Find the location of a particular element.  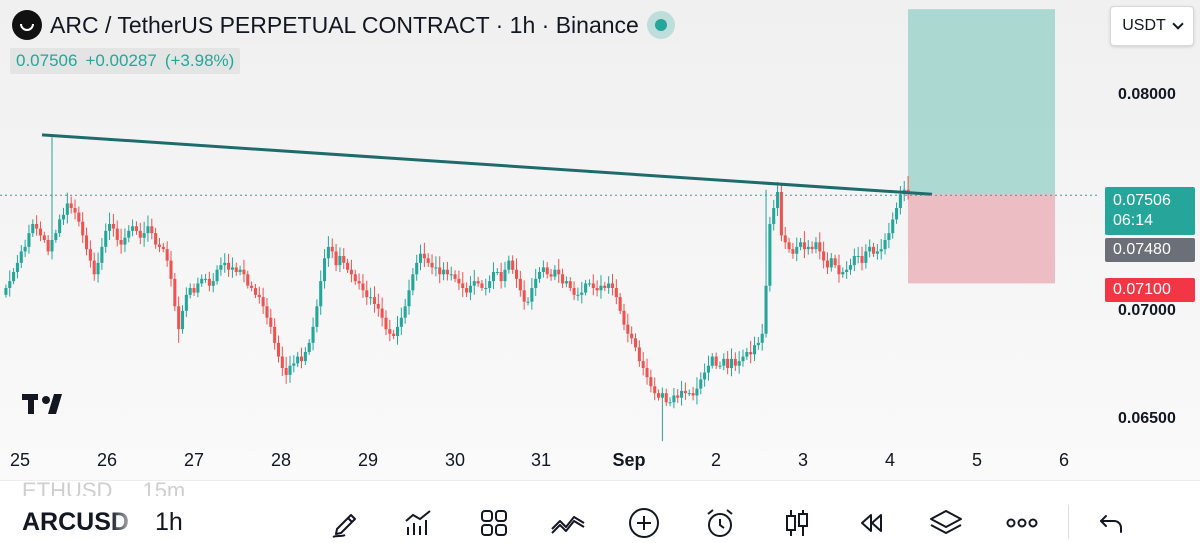

ghost-timeframe: 15m is located at coordinates (164, 487).